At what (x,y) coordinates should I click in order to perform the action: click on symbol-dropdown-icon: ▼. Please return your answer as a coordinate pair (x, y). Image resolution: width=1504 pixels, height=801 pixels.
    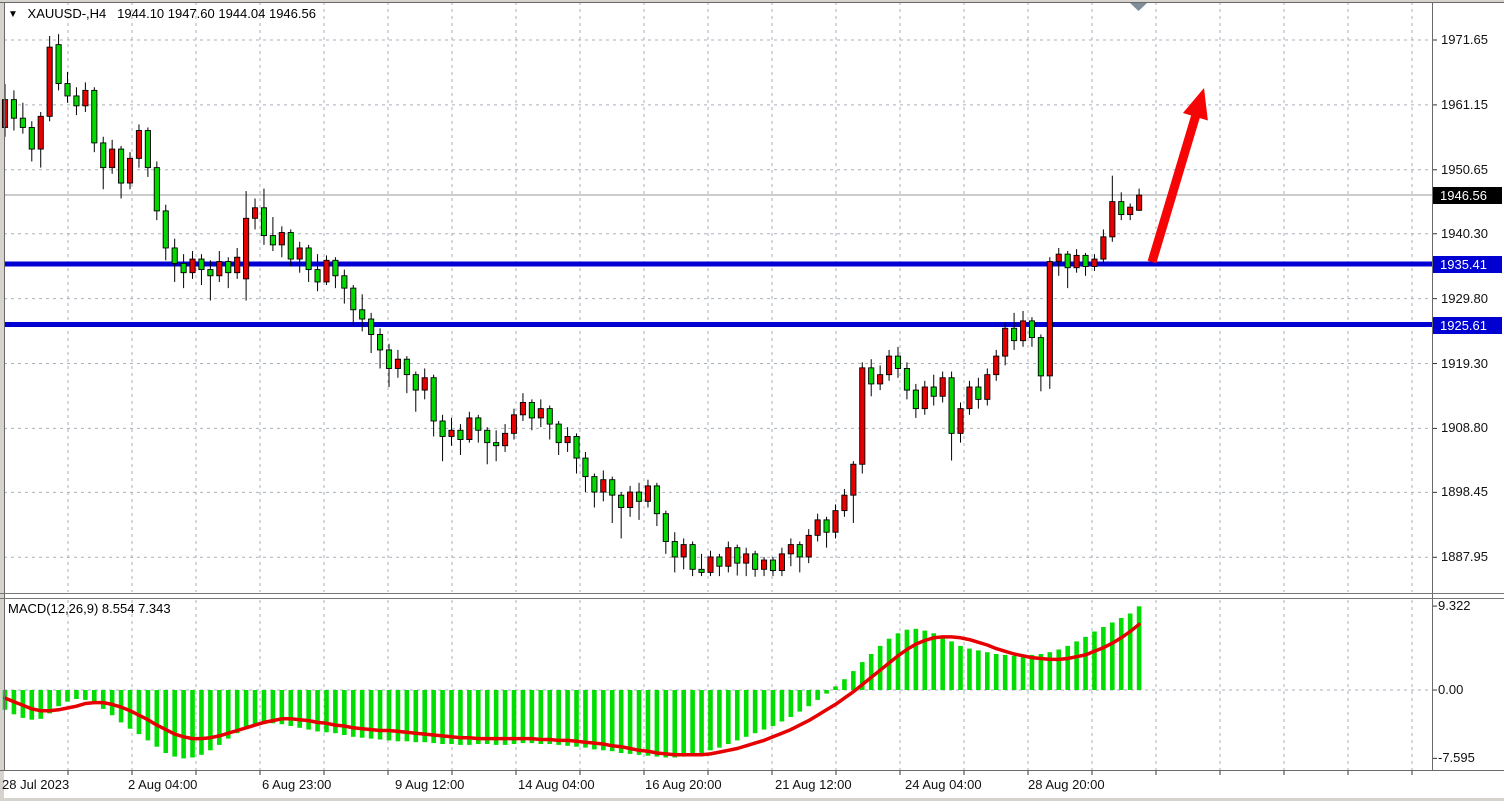
    Looking at the image, I should click on (13, 14).